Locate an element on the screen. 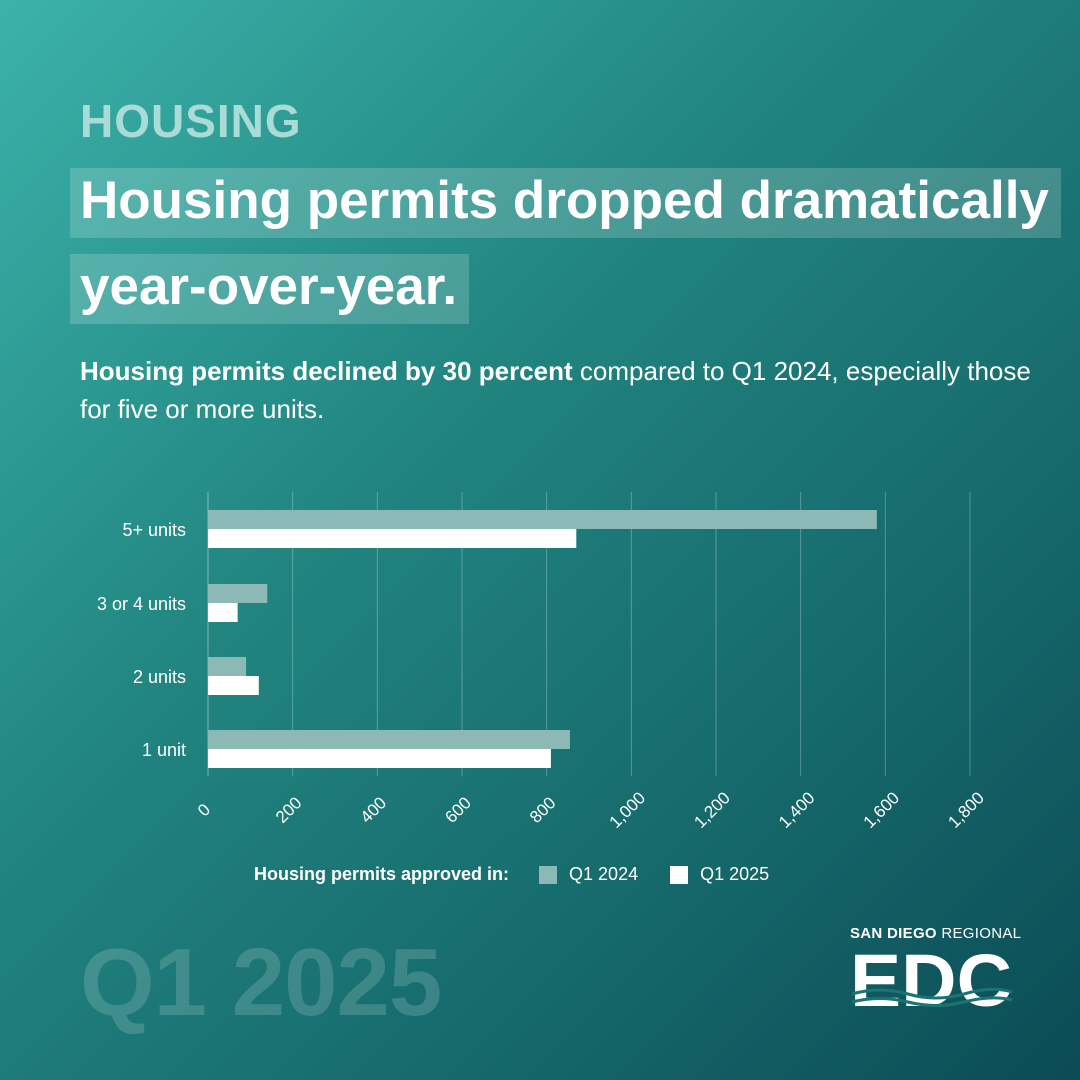 This screenshot has height=1080, width=1080. logo-org-name: SAN DIEGO REGIONAL is located at coordinates (936, 933).